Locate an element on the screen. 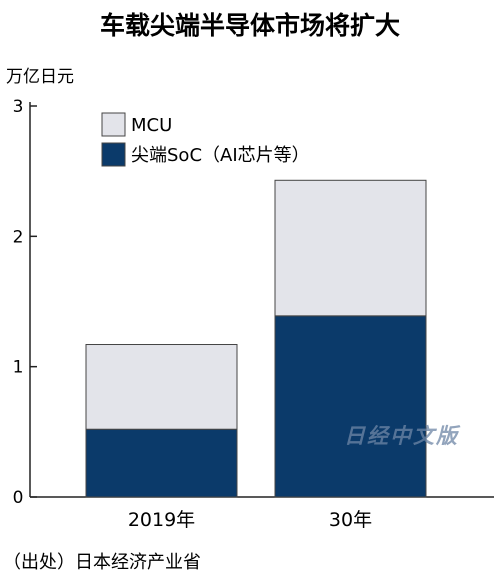  legend-swatch-soc is located at coordinates (113, 154).